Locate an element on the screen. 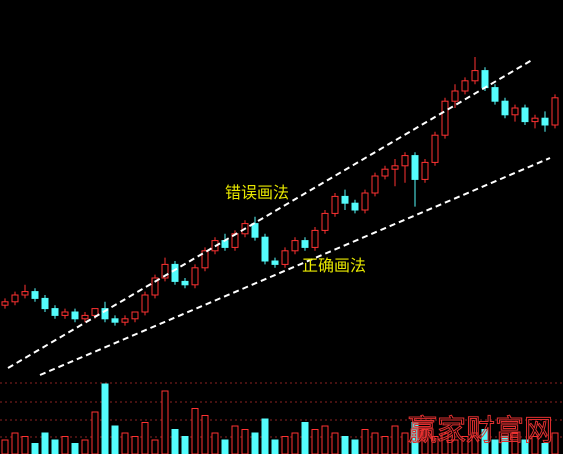 The height and width of the screenshot is (454, 563). annotation: 正确画法 is located at coordinates (334, 265).